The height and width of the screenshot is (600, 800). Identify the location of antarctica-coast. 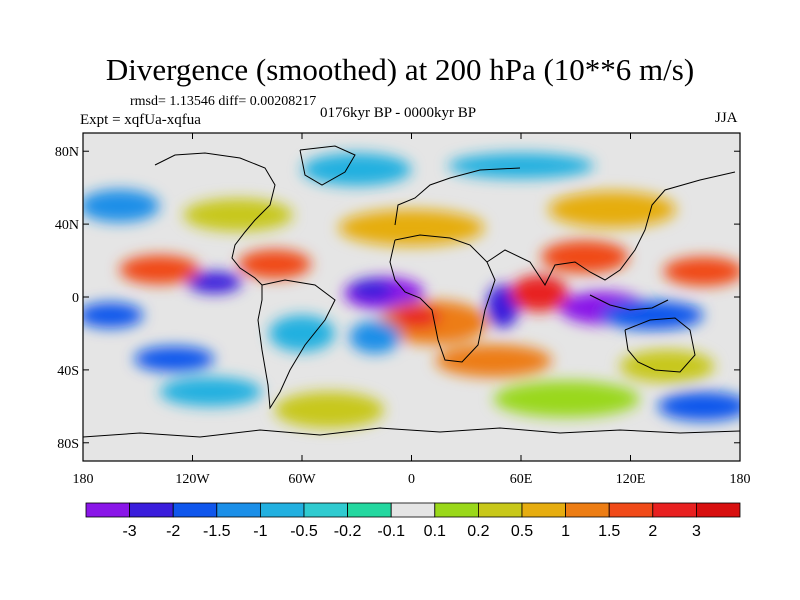
(411, 432).